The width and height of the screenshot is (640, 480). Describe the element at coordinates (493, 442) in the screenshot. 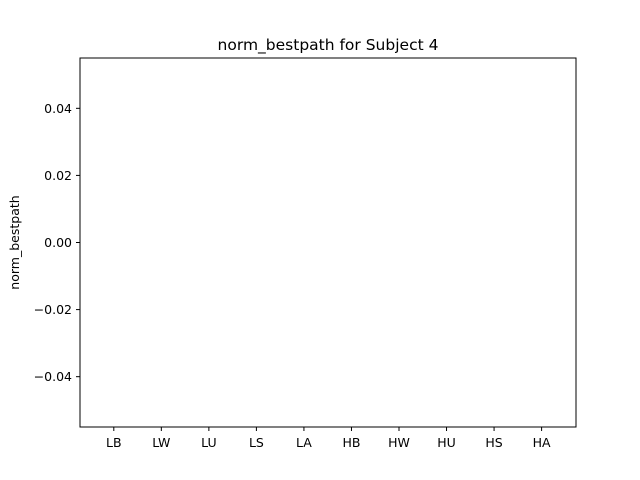

I see `x-tick-label-hs: HS` at that location.